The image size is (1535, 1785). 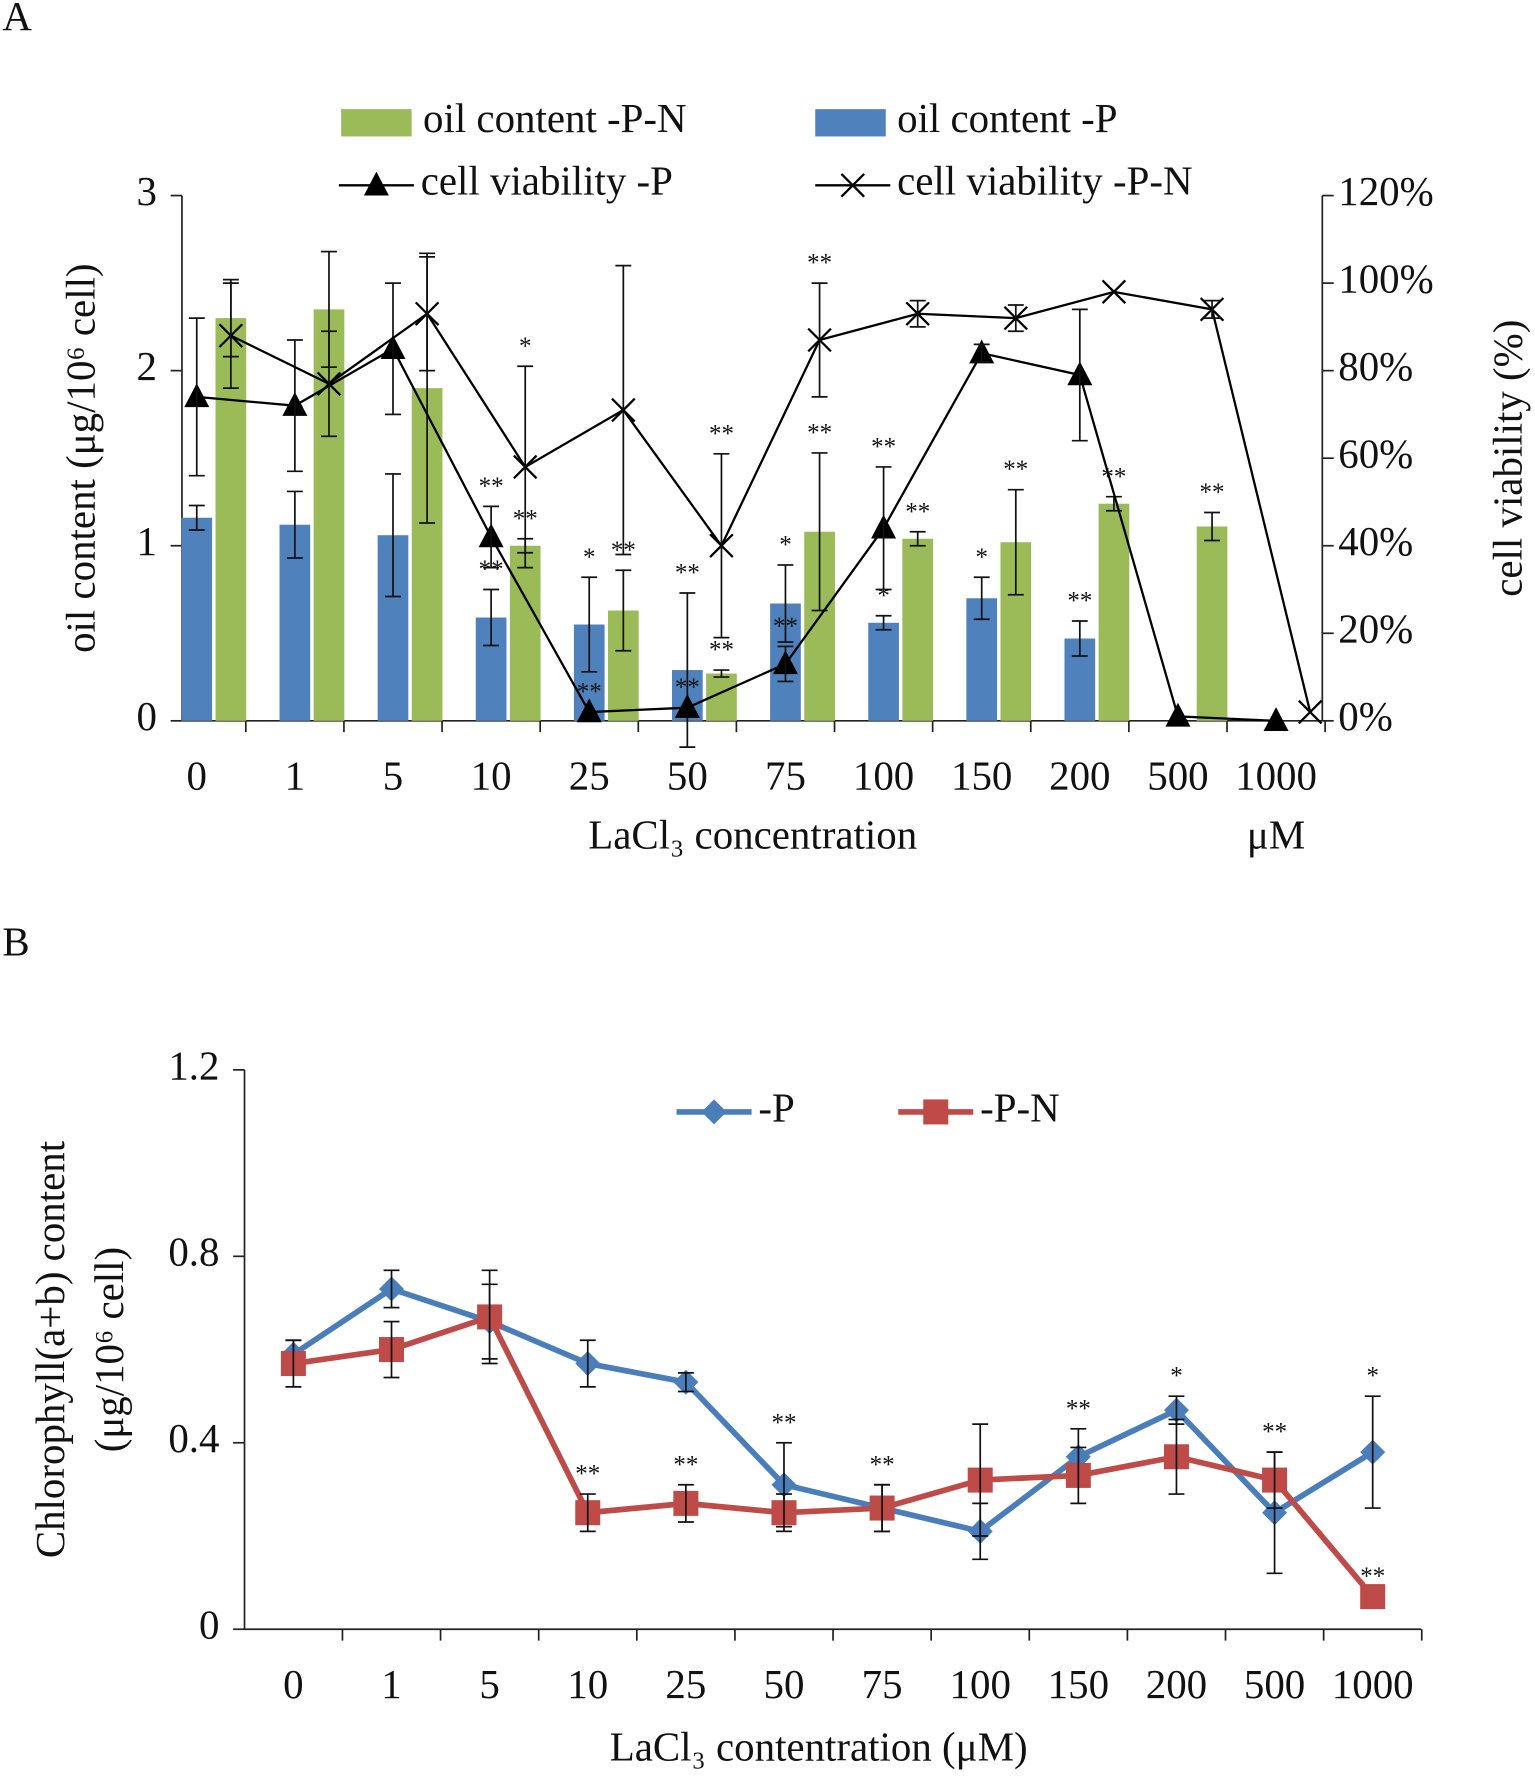 What do you see at coordinates (391, 1684) in the screenshot?
I see `x-tick-label: 1` at bounding box center [391, 1684].